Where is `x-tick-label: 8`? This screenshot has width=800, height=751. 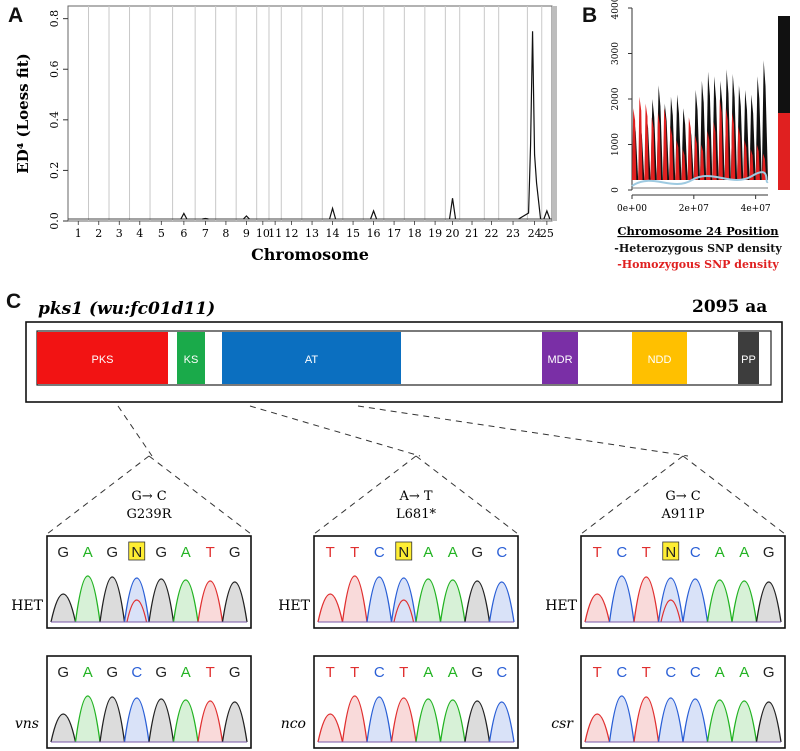 x-tick-label: 8 is located at coordinates (225, 233).